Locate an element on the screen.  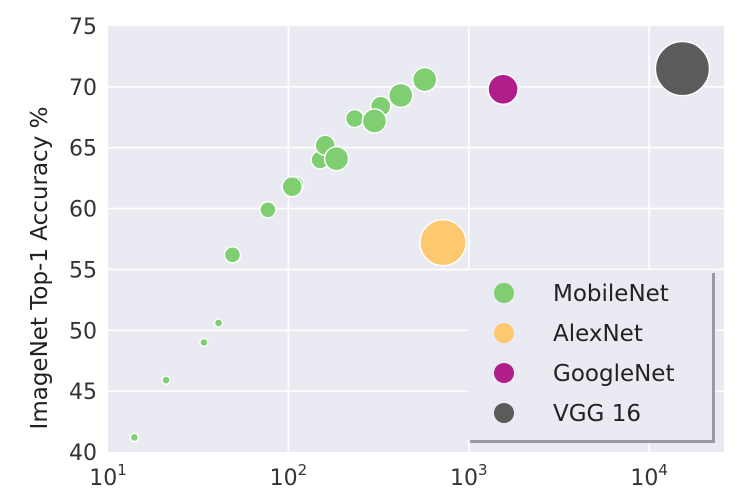
y-tick-label: 75 is located at coordinates (83, 27).